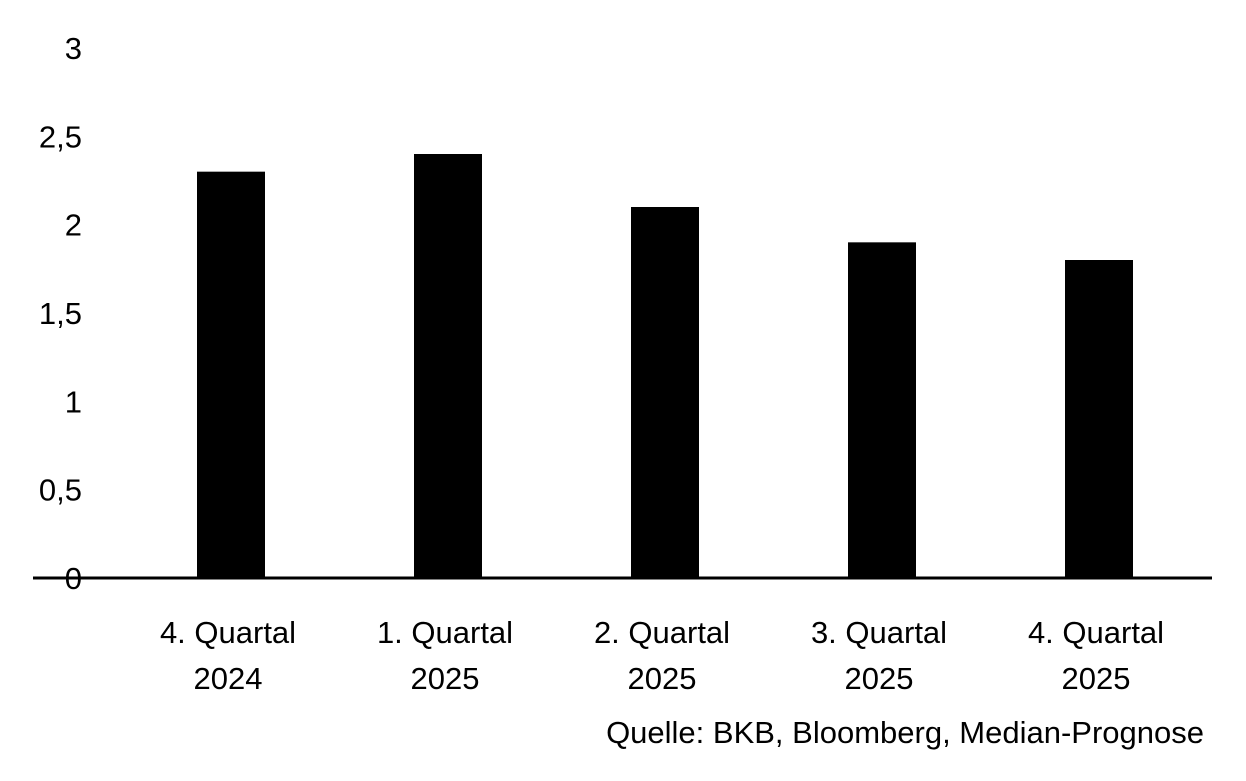 This screenshot has height=781, width=1246. I want to click on y-tick-label: 1,5, so click(60, 313).